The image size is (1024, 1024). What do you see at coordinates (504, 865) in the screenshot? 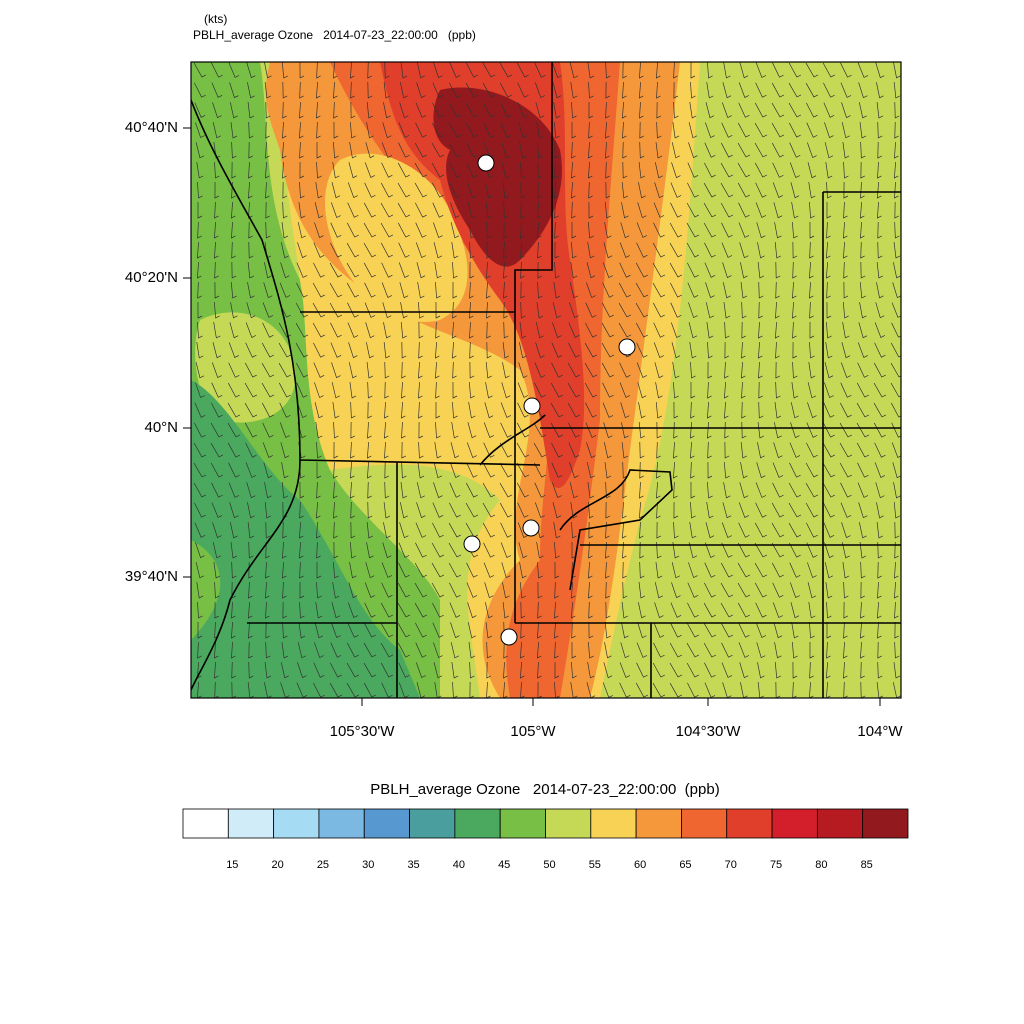
I see `colorbar-label: 45` at bounding box center [504, 865].